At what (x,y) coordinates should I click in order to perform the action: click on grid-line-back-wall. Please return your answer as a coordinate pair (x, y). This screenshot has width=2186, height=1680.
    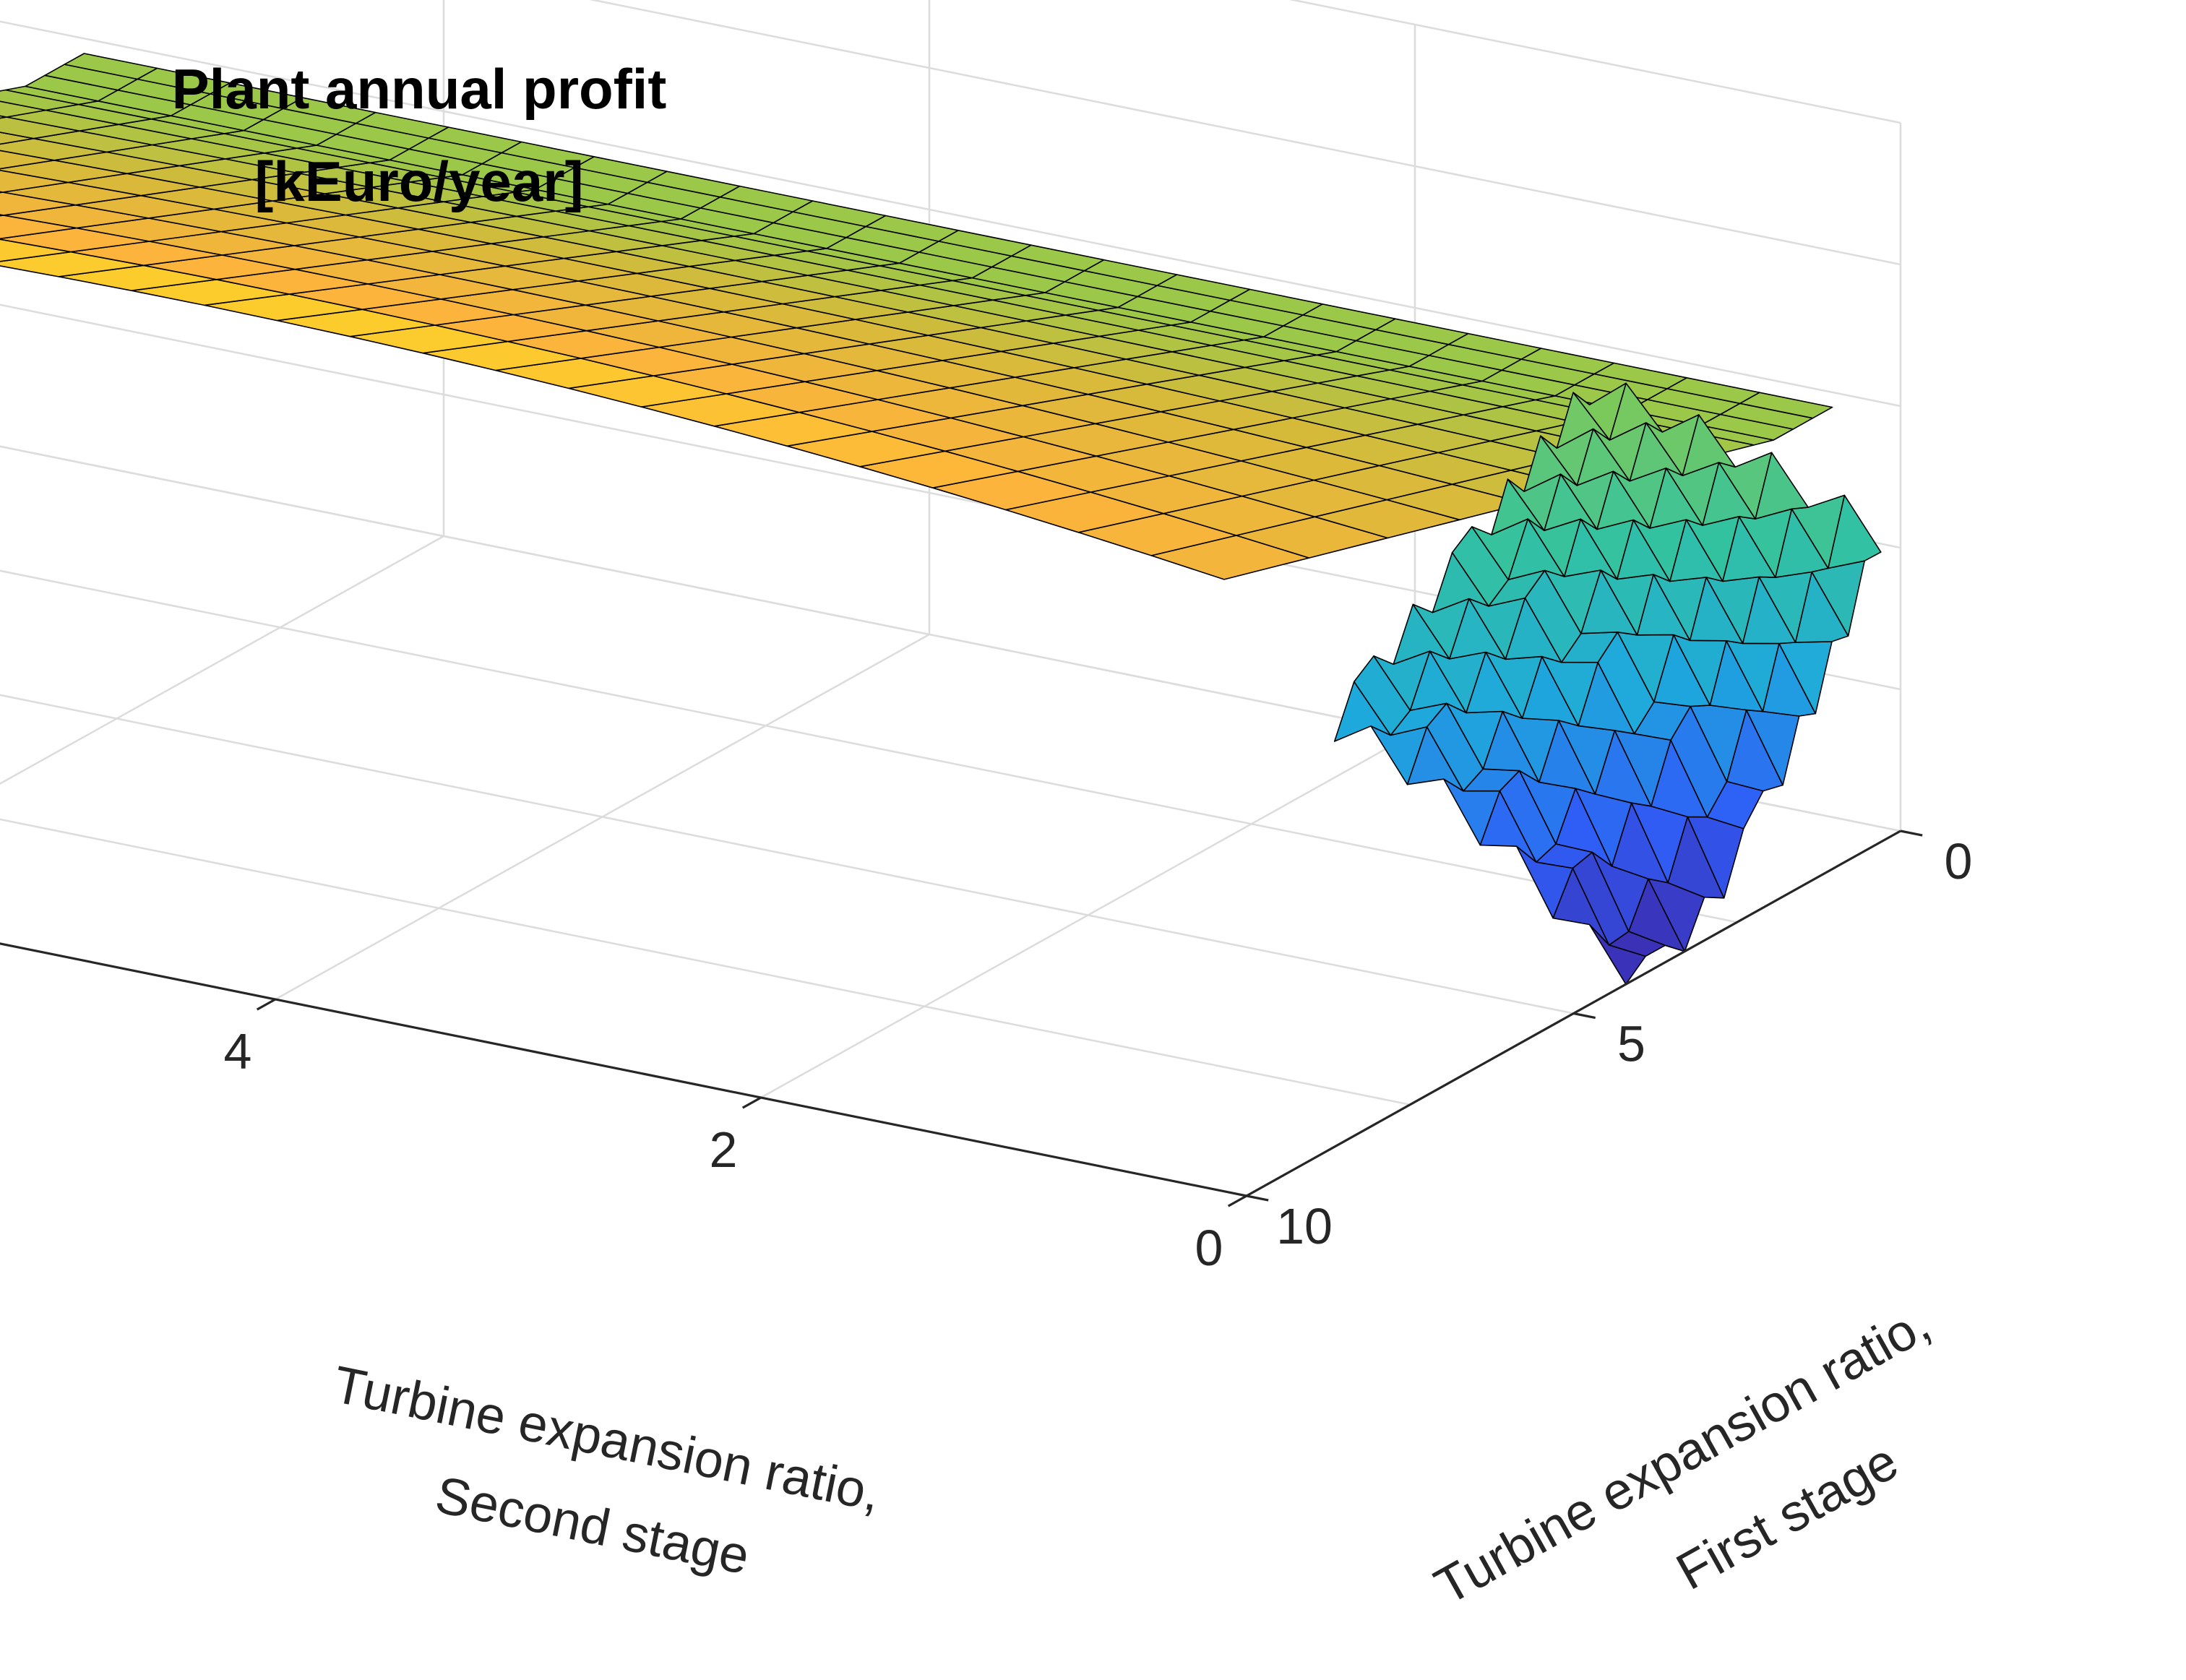
    Looking at the image, I should click on (1594, 62).